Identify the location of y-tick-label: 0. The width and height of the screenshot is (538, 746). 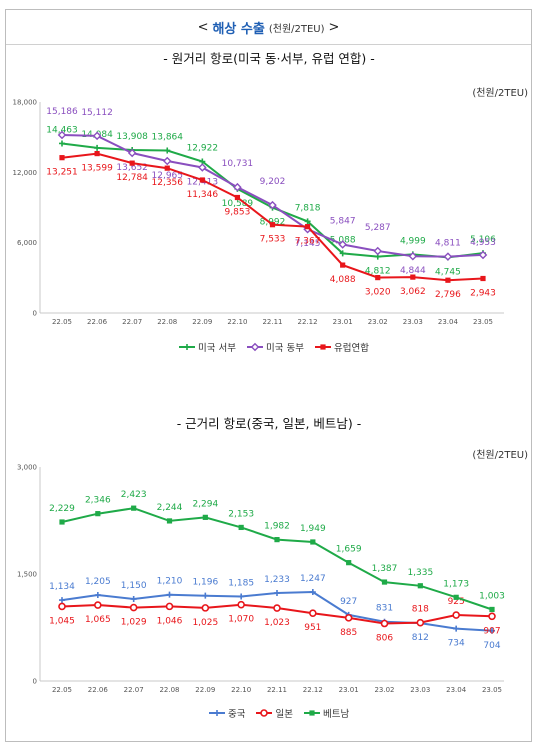
(35, 682).